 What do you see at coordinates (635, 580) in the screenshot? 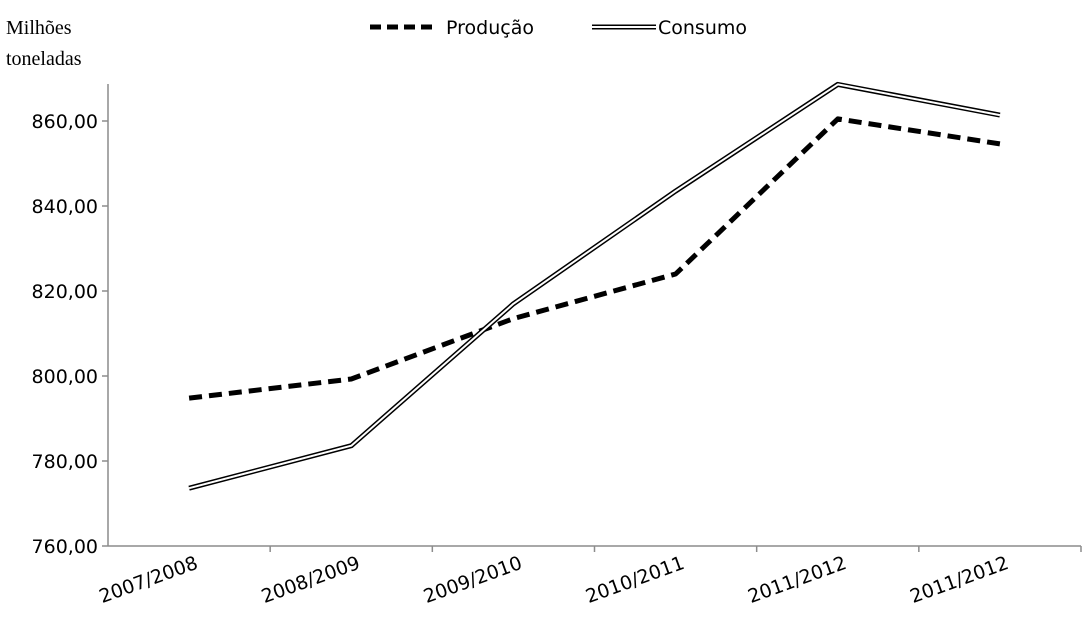
I see `x-tick-label: 2010/2011` at bounding box center [635, 580].